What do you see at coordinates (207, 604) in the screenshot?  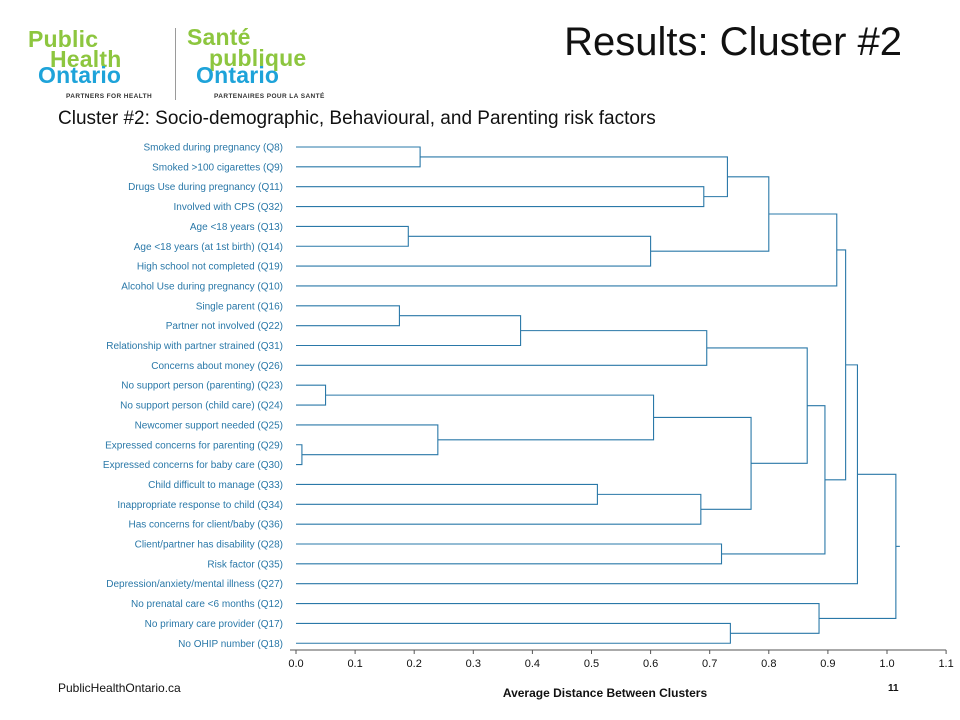 I see `leaf-label: No prenatal care <6 months (Q12)` at bounding box center [207, 604].